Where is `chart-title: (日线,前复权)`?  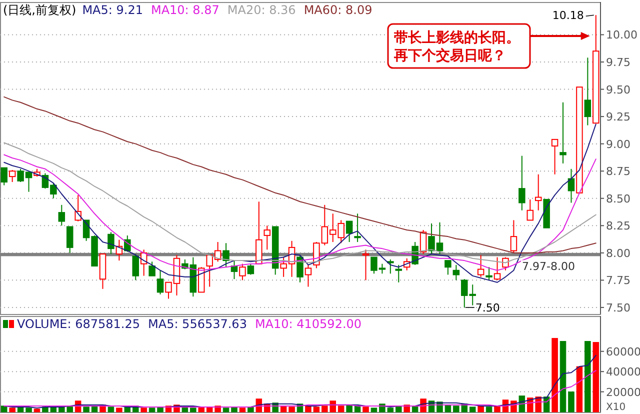
chart-title: (日线,前复权) is located at coordinates (39, 10).